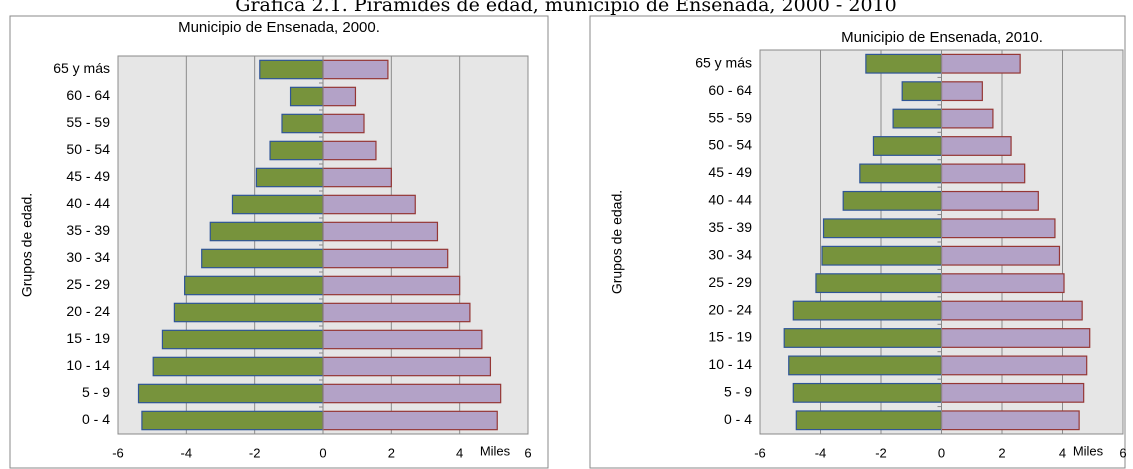  What do you see at coordinates (1001, 452) in the screenshot?
I see `x-tick-label: 2` at bounding box center [1001, 452].